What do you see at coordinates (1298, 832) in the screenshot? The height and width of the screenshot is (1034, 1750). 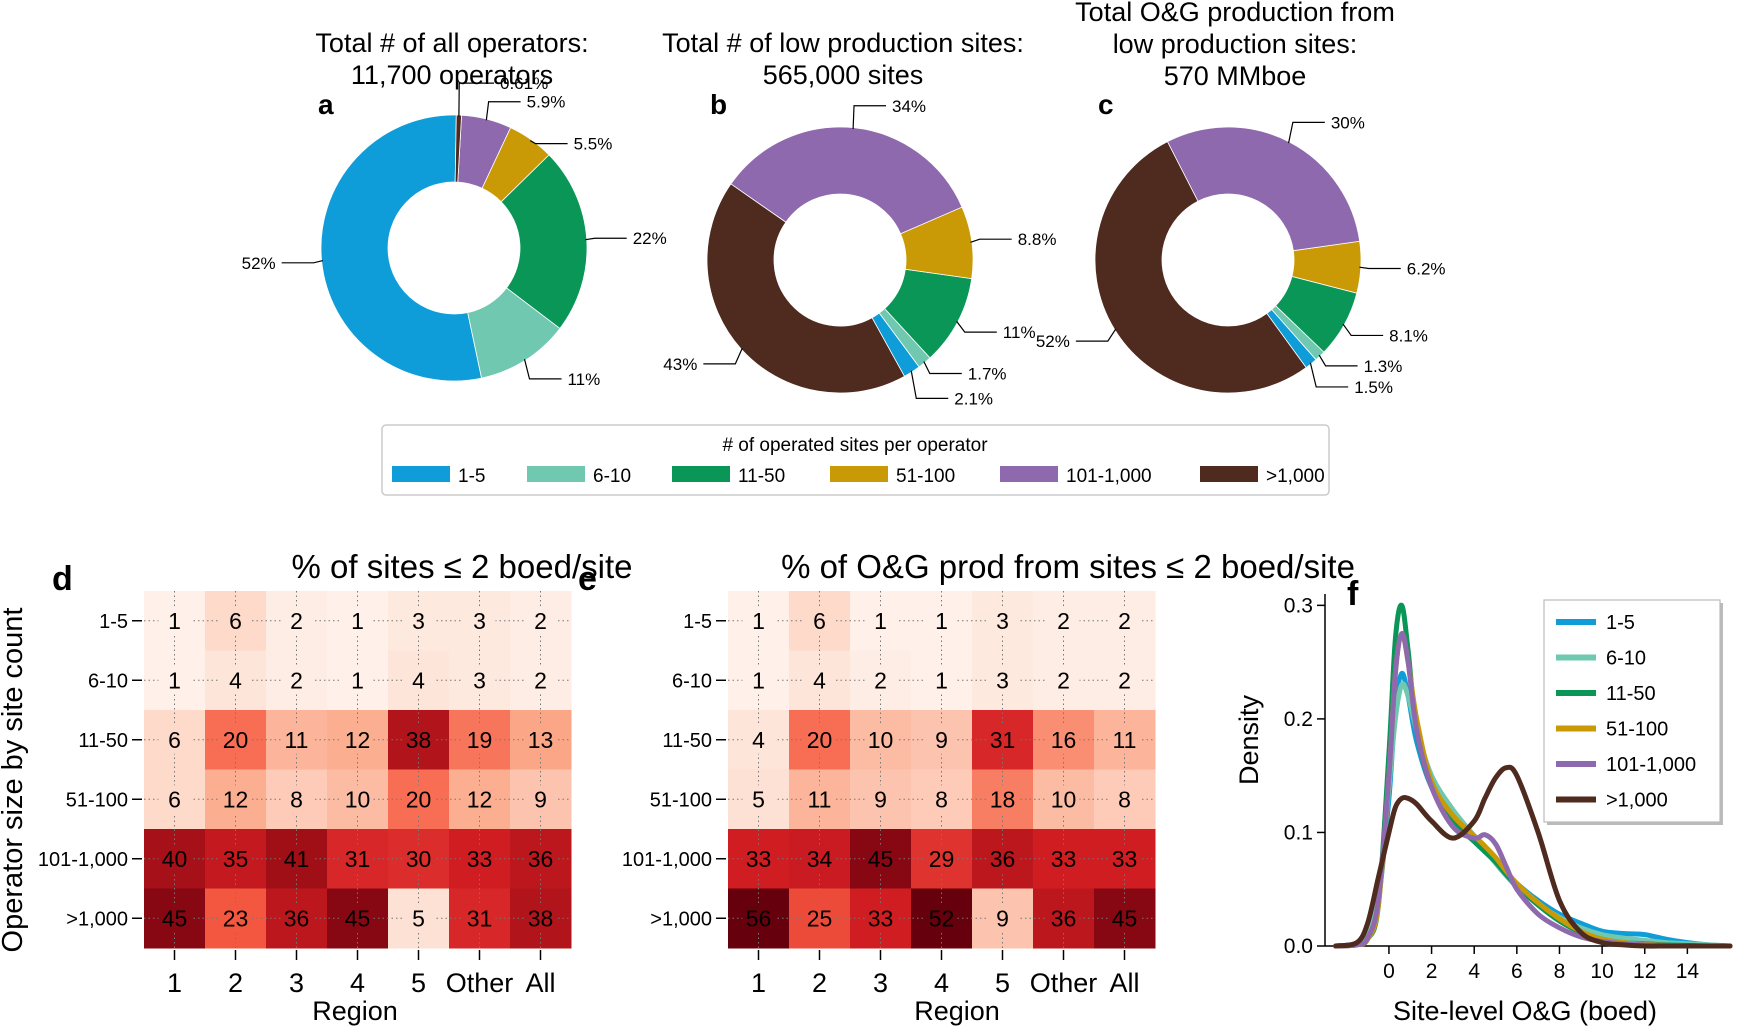 I see `density-ytick-label: 0.1` at bounding box center [1298, 832].